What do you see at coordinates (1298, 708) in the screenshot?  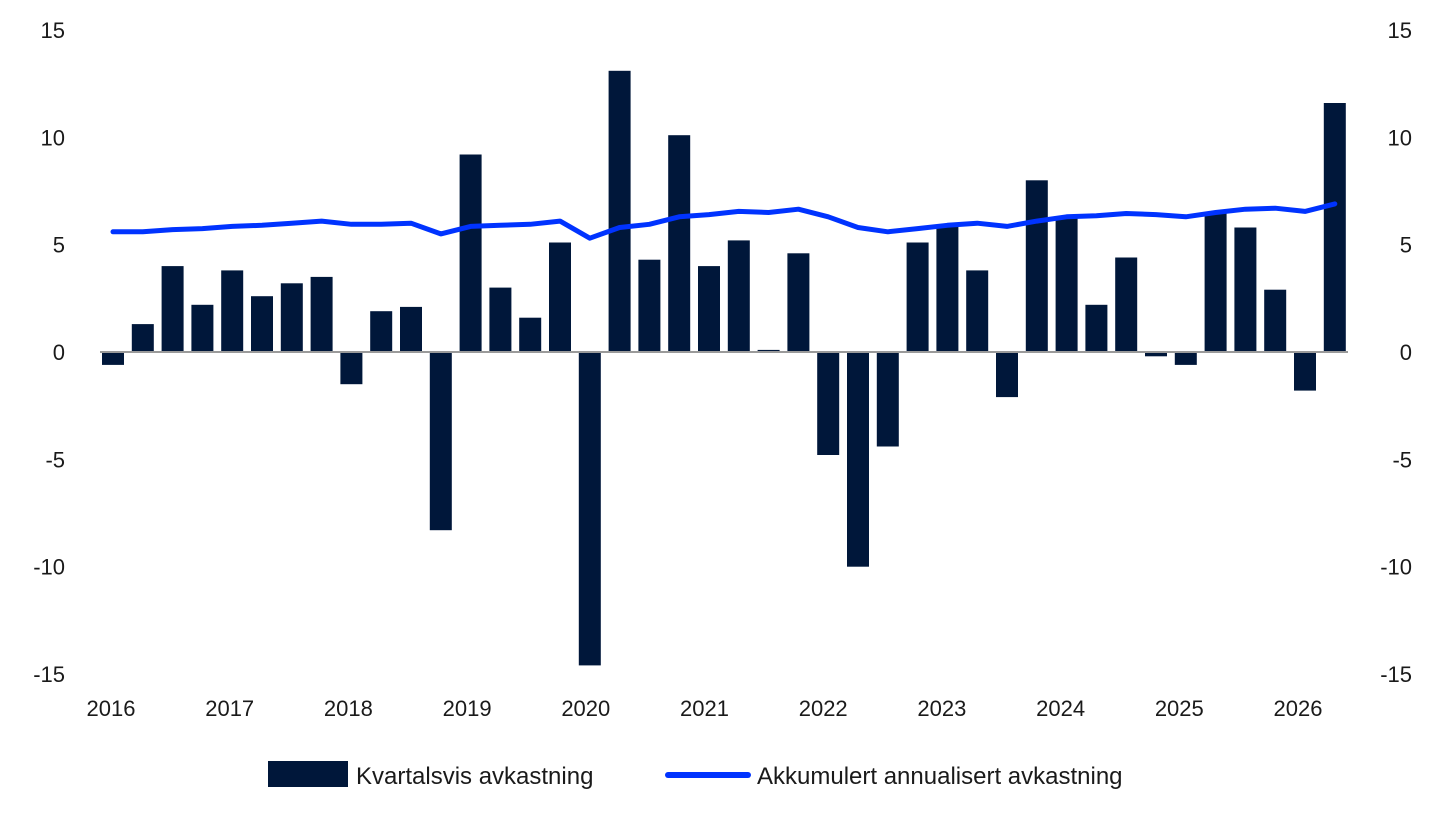 I see `x-tick-label: 2026` at bounding box center [1298, 708].